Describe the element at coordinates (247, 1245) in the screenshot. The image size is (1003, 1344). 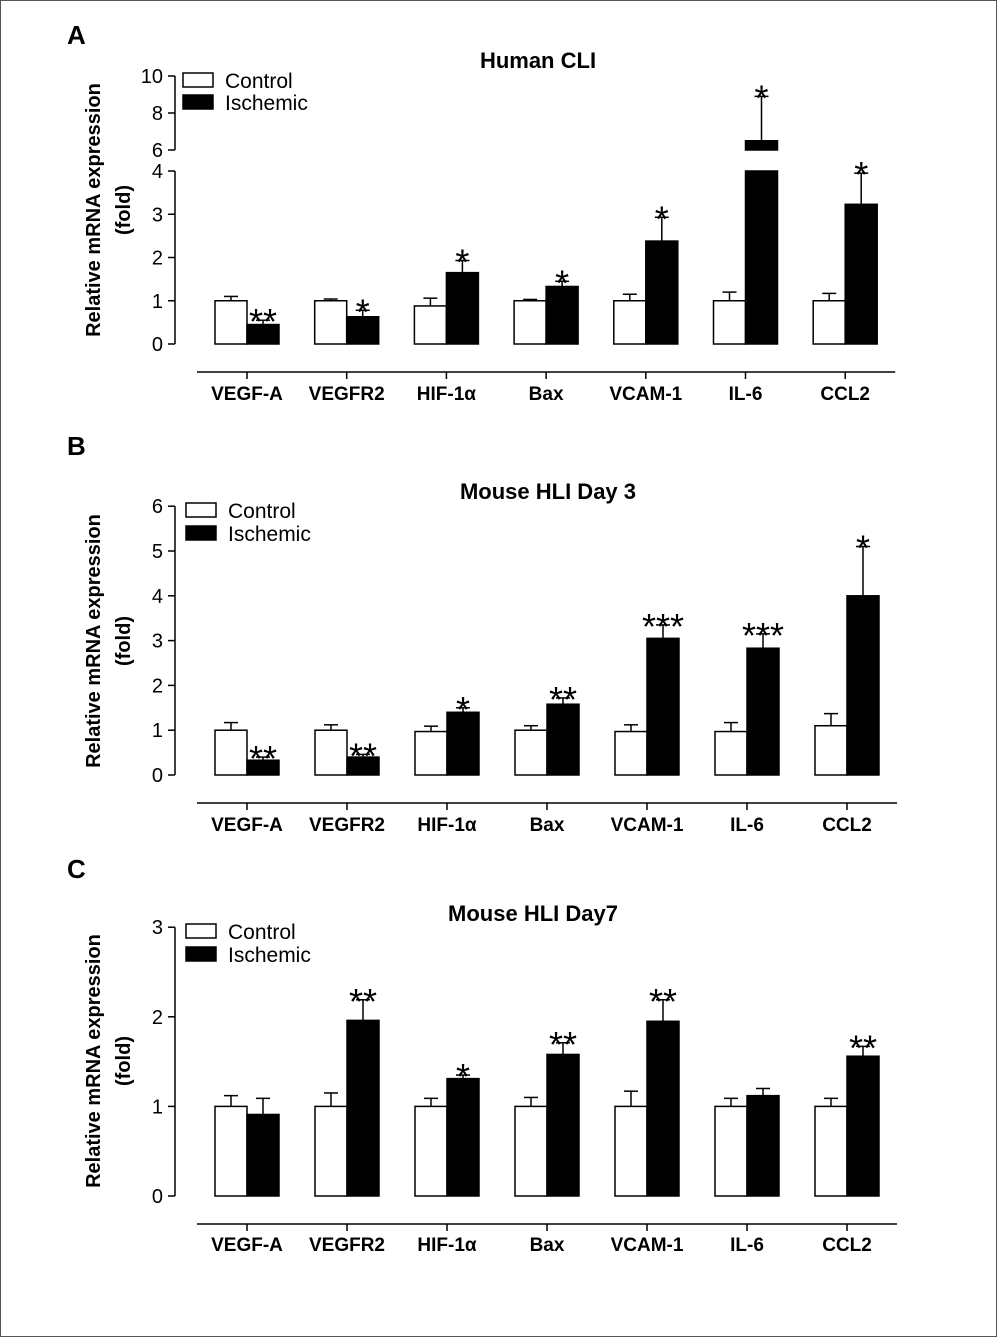
I see `x-tick-label: VEGF-A` at that location.